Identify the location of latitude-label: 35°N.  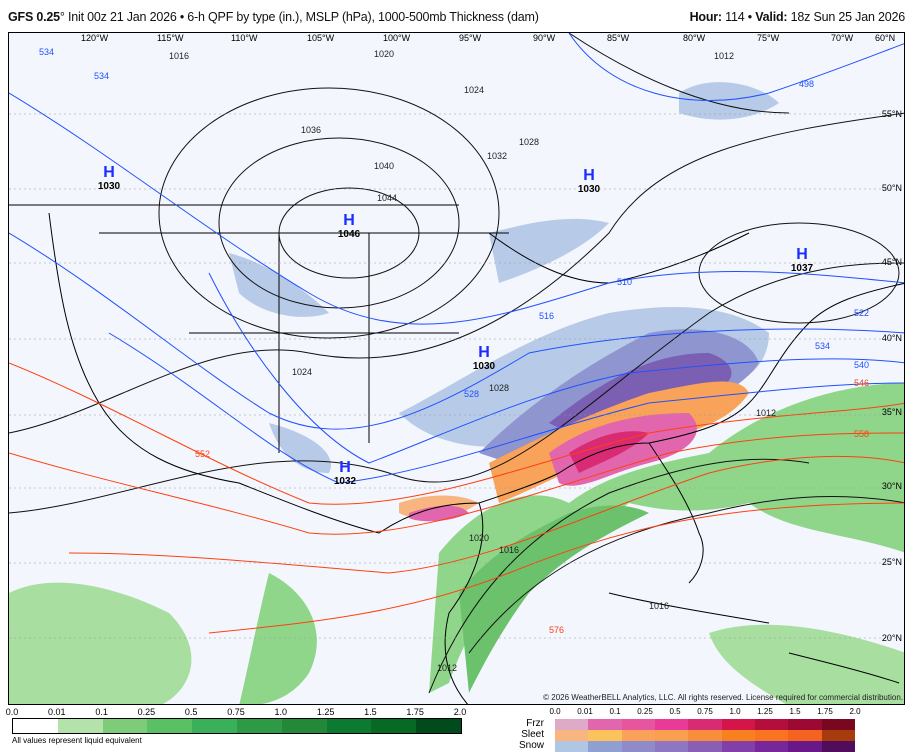
(891, 412).